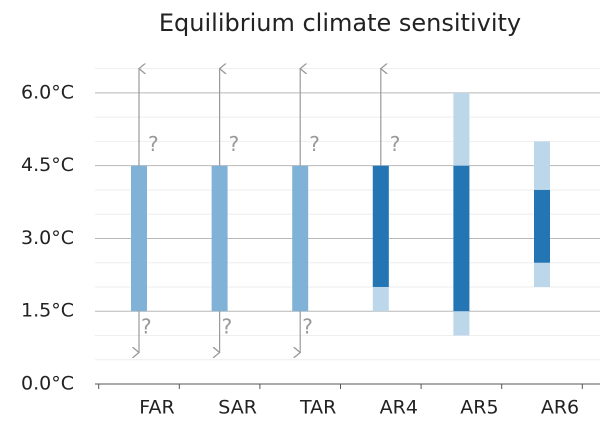  Describe the element at coordinates (237, 408) in the screenshot. I see `x-tick-label: SAR` at that location.